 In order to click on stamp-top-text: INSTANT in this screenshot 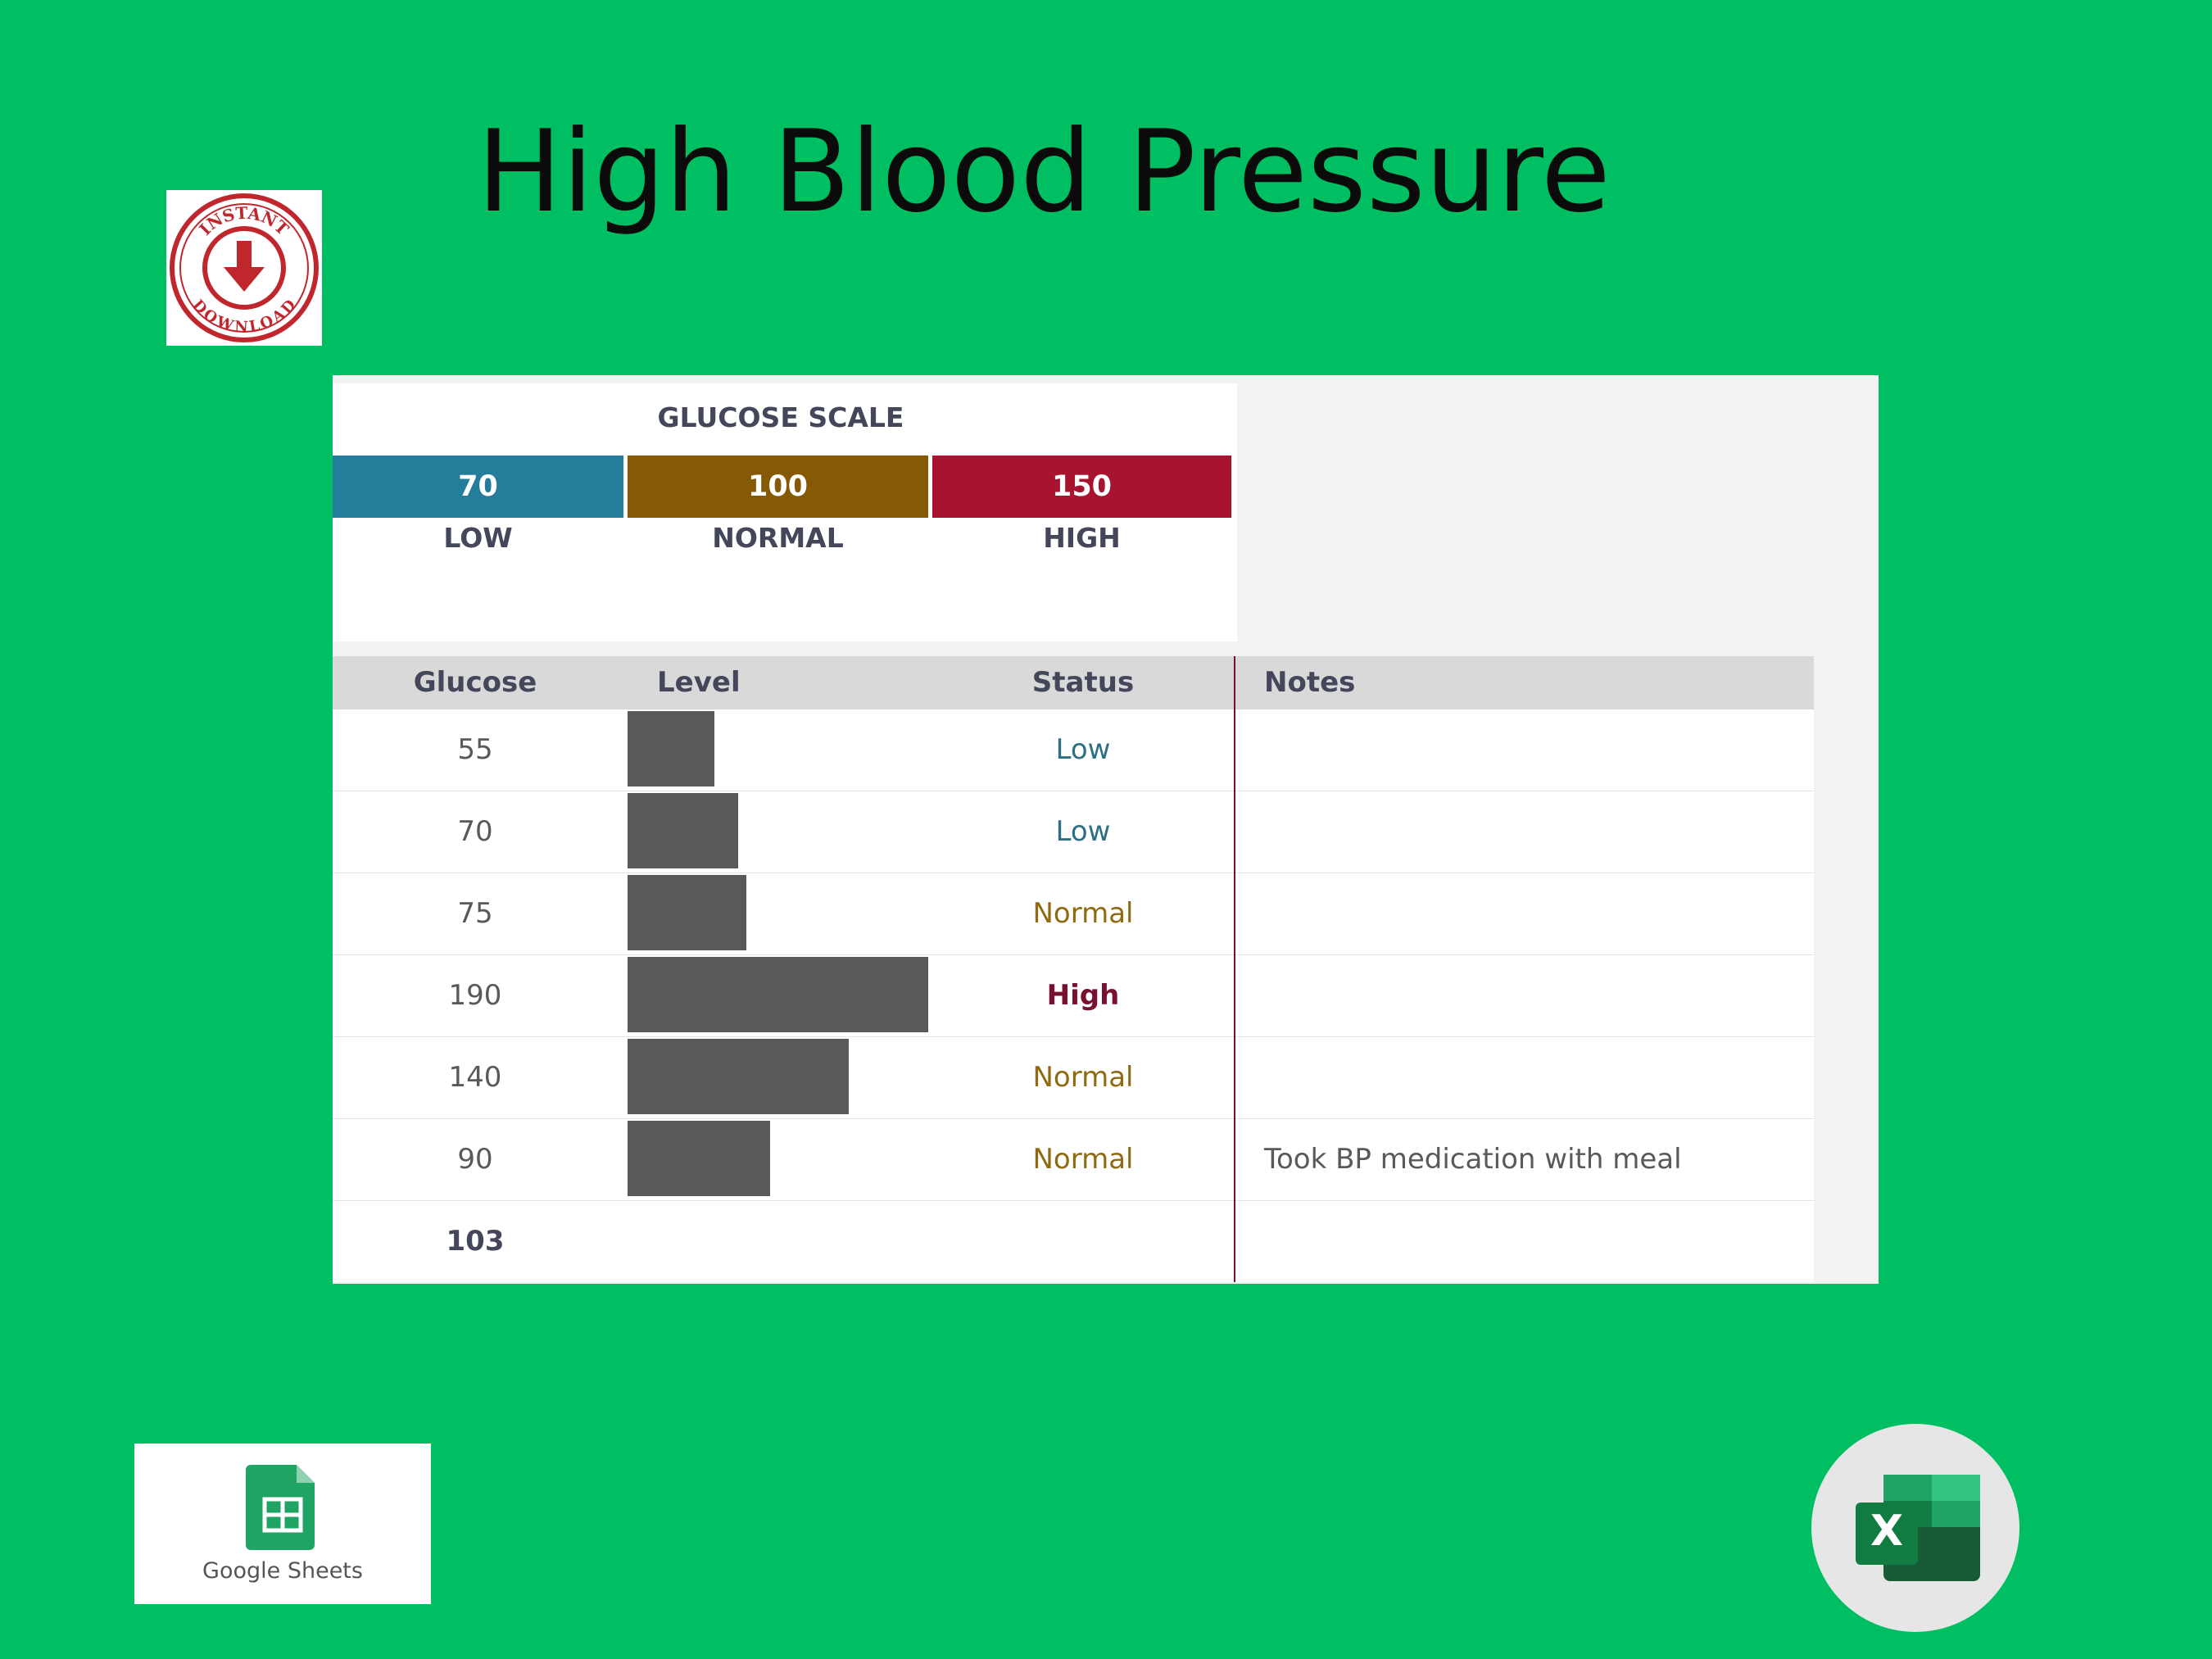, I will do `click(243, 221)`.